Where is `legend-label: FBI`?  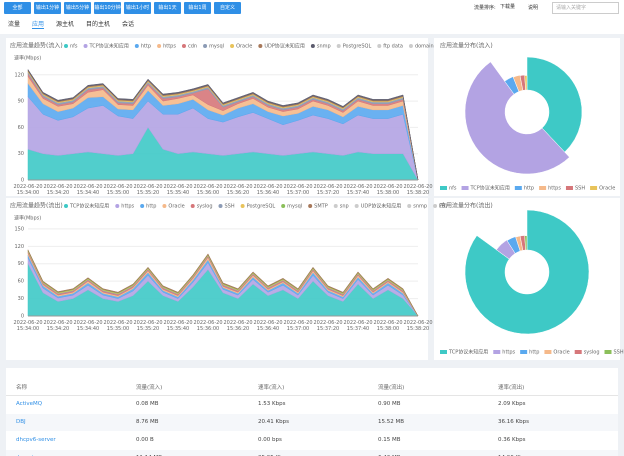 legend-label: FBI is located at coordinates (443, 207).